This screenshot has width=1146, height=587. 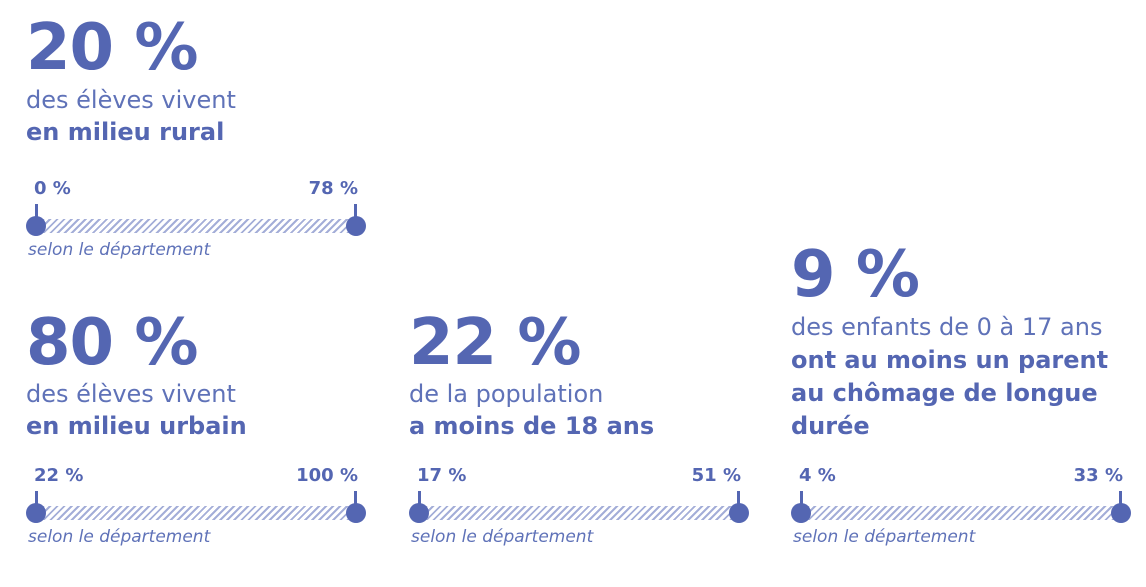 I want to click on range-population-max: 51 %, so click(x=716, y=475).